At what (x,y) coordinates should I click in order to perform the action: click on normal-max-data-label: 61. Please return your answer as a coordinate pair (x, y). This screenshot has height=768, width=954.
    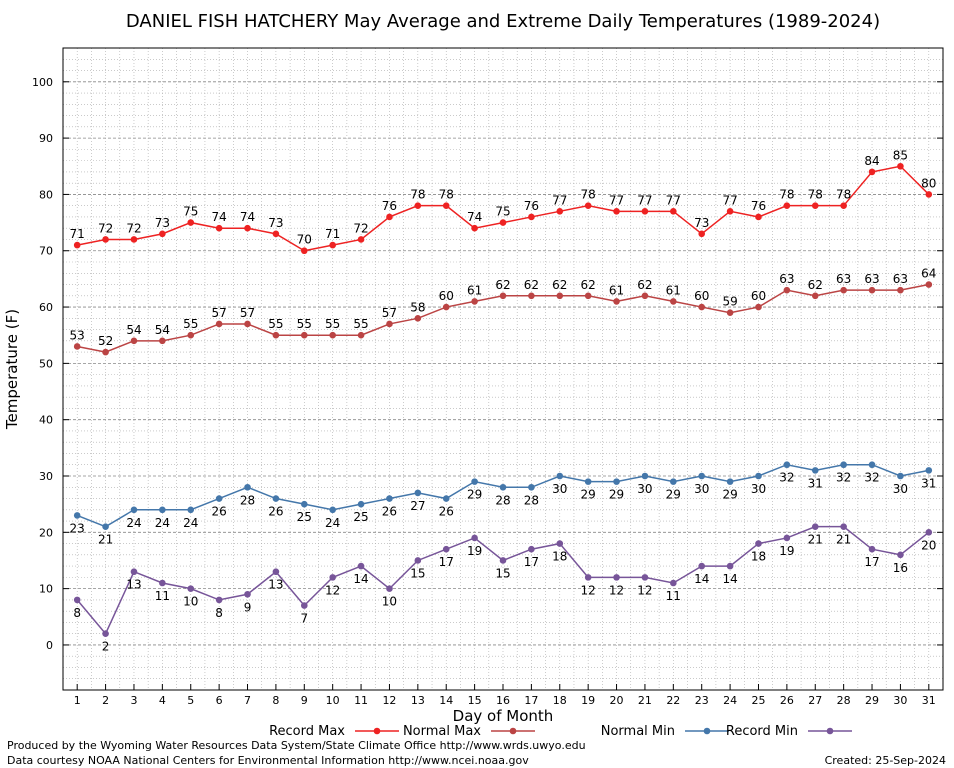
    Looking at the image, I should click on (474, 290).